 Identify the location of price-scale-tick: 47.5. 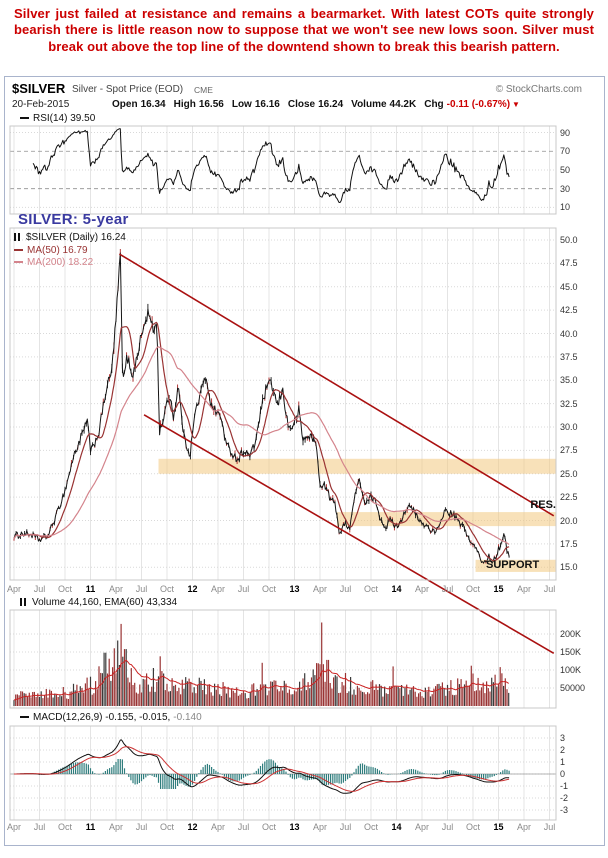
(569, 263).